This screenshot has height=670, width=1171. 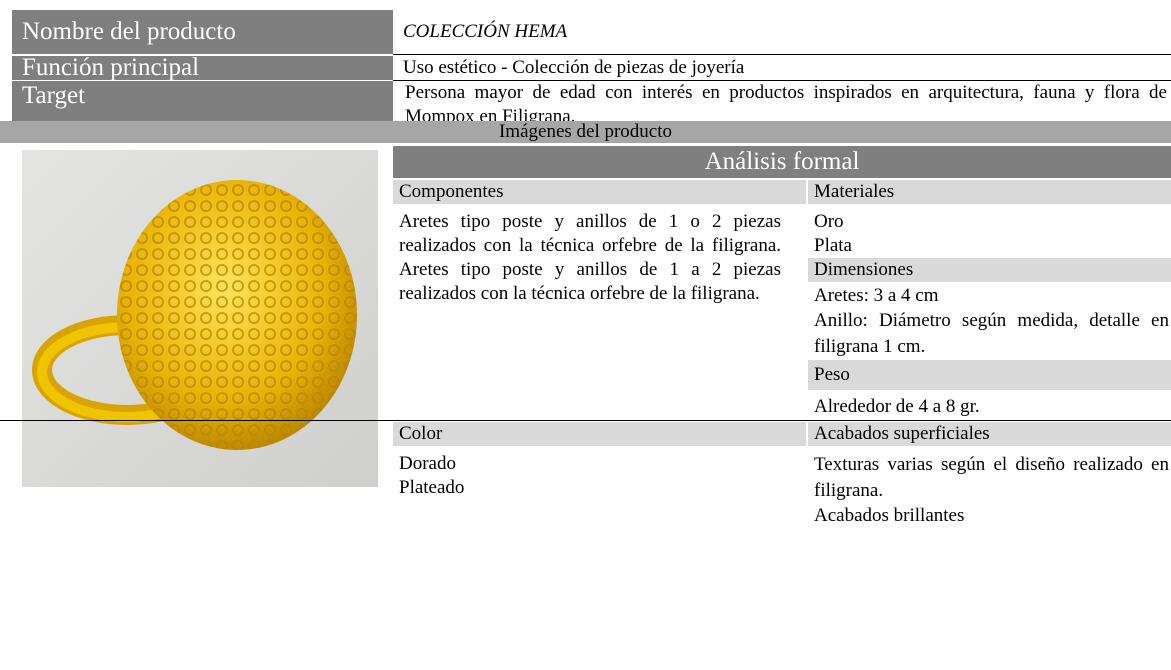 I want to click on section-title: Materiales, so click(x=989, y=192).